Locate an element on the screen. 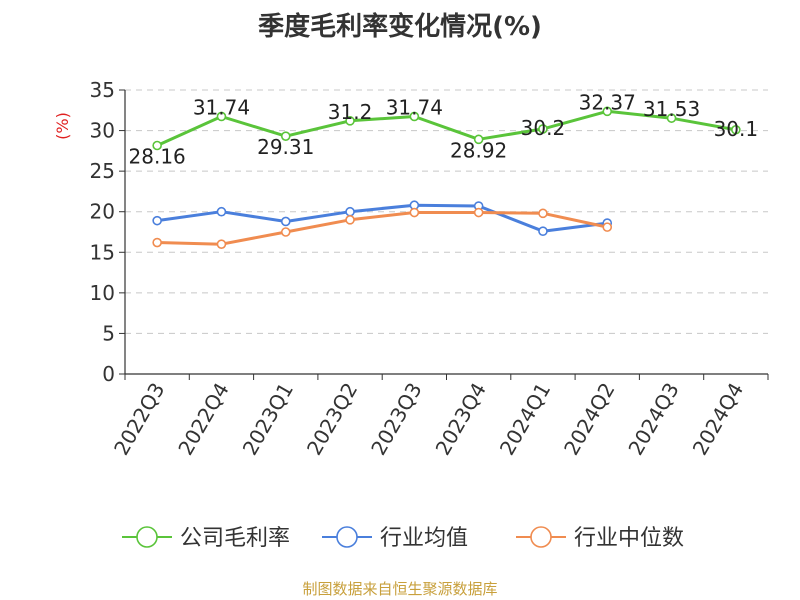  data-label: 30.1 is located at coordinates (736, 129).